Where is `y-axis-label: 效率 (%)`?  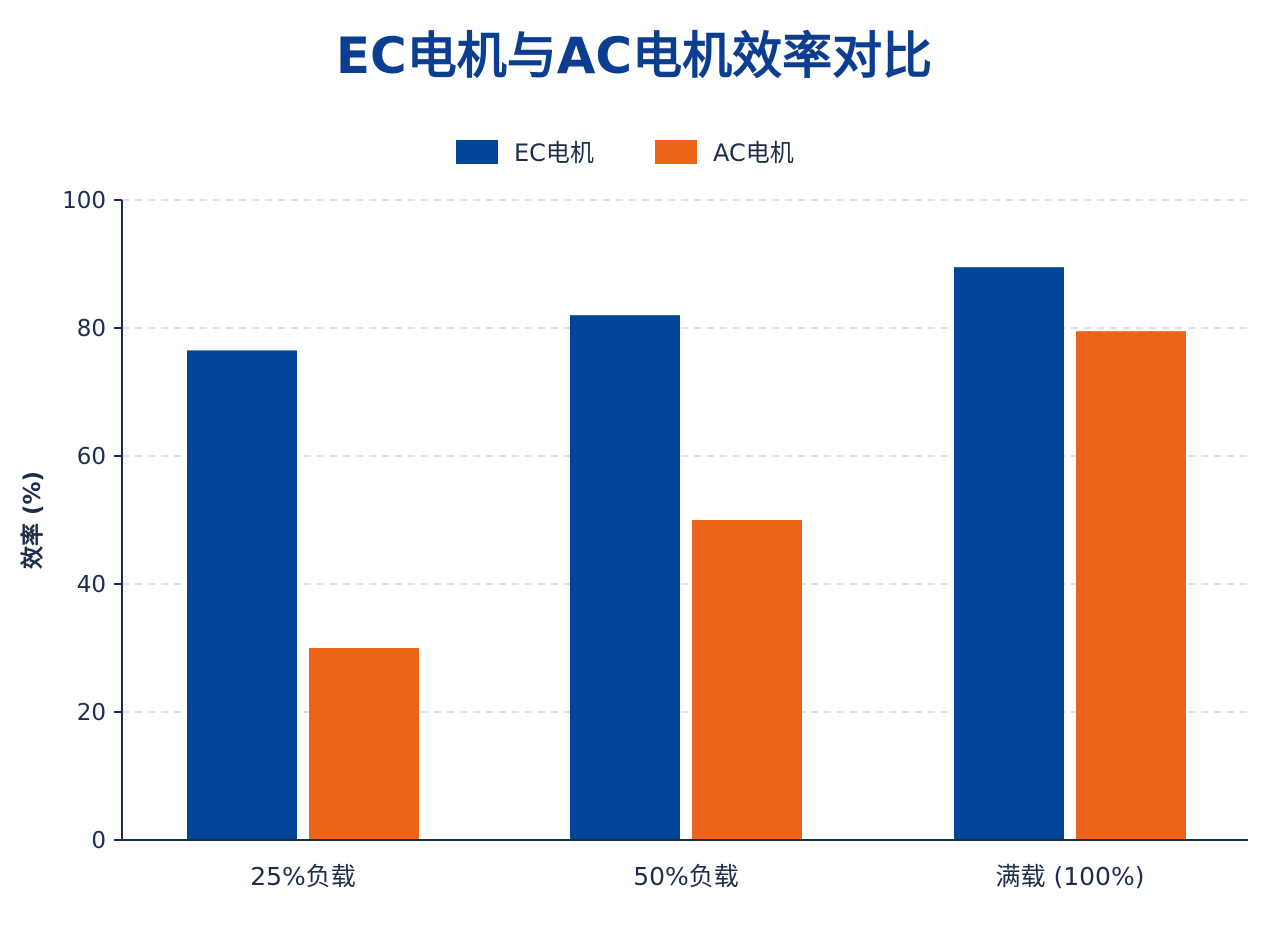
y-axis-label: 效率 (%) is located at coordinates (32, 520).